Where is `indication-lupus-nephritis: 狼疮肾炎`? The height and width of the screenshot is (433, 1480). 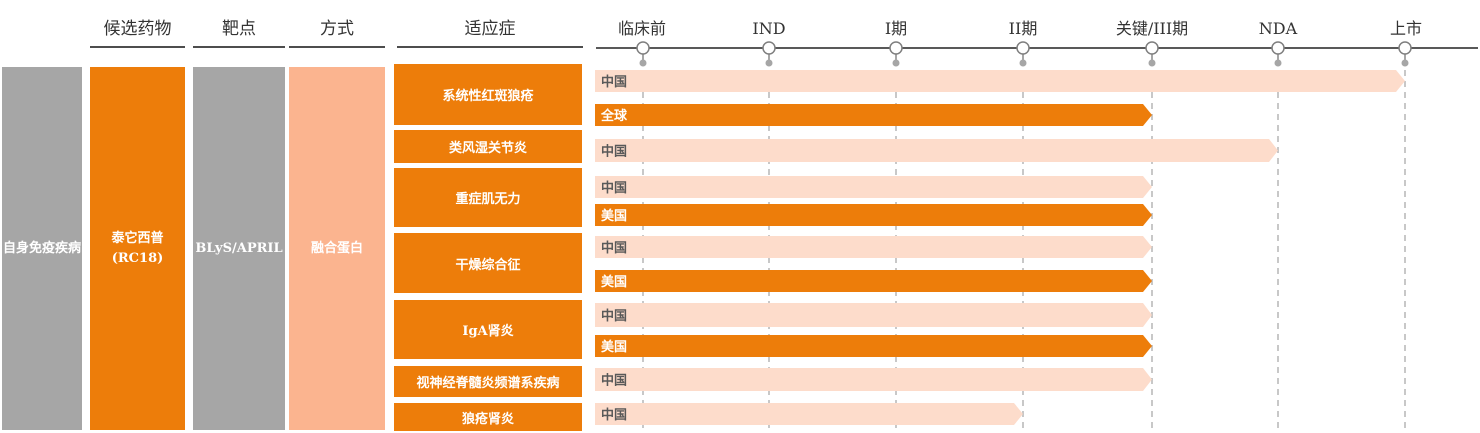 indication-lupus-nephritis: 狼疮肾炎 is located at coordinates (488, 417).